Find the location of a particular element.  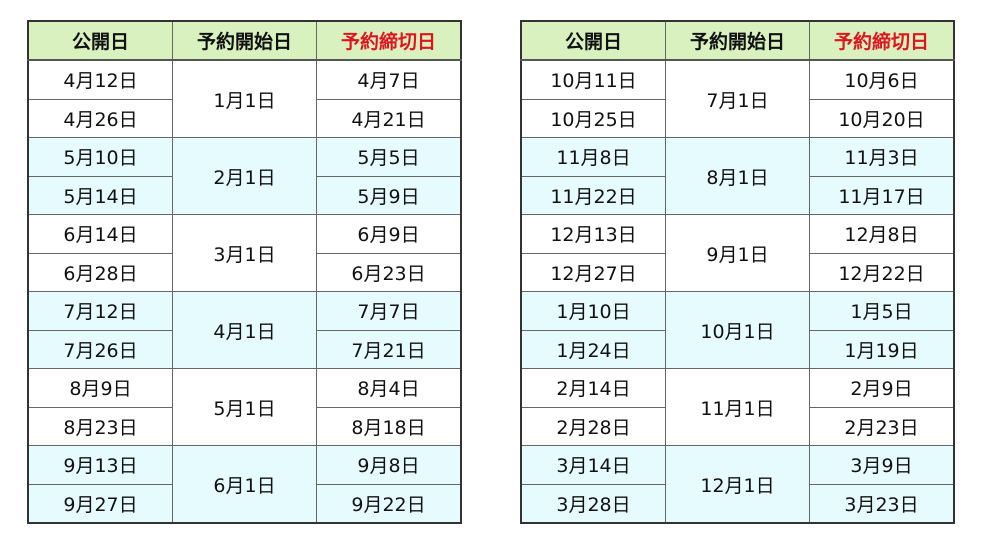

release-date-cell: 12月27日 is located at coordinates (593, 272).